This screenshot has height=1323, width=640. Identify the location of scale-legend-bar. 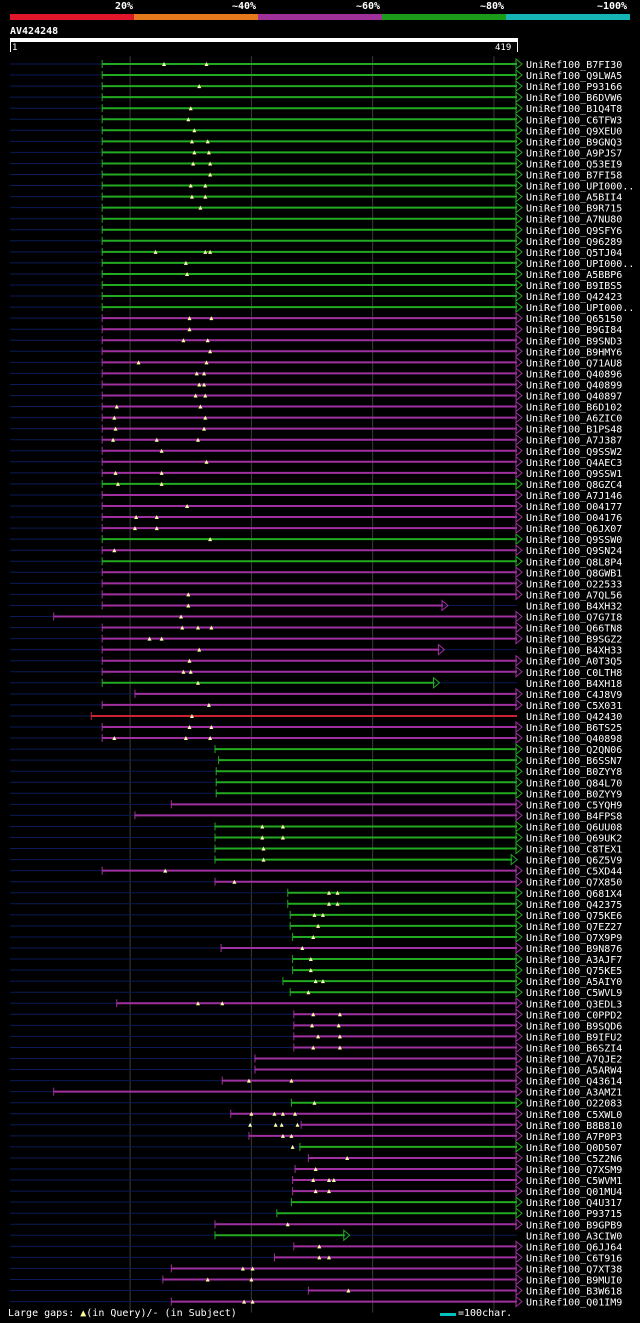
(448, 1314).